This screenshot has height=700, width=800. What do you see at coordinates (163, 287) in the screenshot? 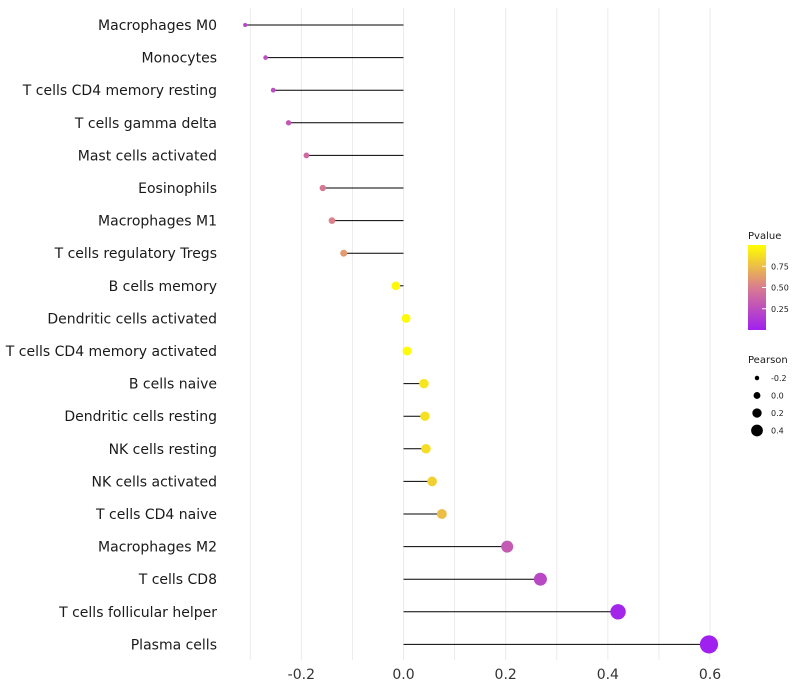
I see `category-label: B cells memory` at bounding box center [163, 287].